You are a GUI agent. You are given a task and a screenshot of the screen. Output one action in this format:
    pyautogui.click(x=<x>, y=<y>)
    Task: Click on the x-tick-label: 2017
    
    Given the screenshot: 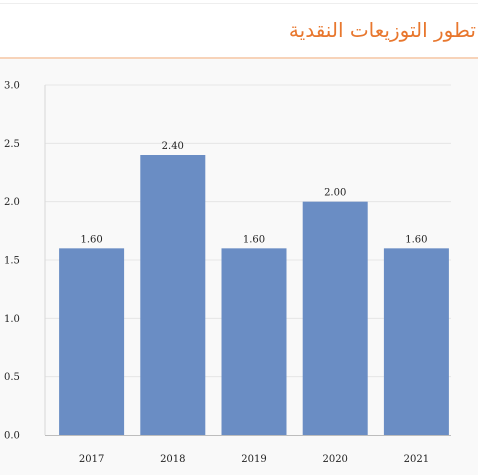 What is the action you would take?
    pyautogui.click(x=91, y=459)
    